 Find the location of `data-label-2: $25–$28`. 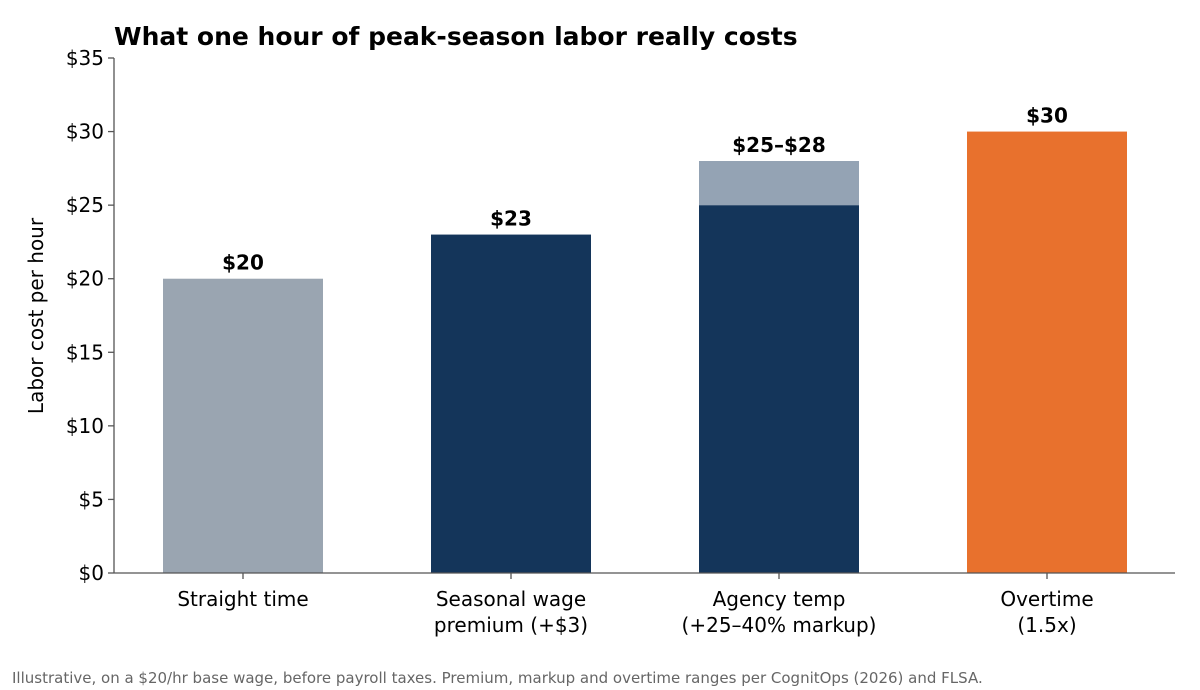

data-label-2: $25–$28 is located at coordinates (779, 145).